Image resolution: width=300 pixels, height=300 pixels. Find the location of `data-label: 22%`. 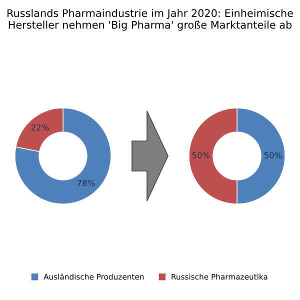

data-label: 22% is located at coordinates (40, 127).